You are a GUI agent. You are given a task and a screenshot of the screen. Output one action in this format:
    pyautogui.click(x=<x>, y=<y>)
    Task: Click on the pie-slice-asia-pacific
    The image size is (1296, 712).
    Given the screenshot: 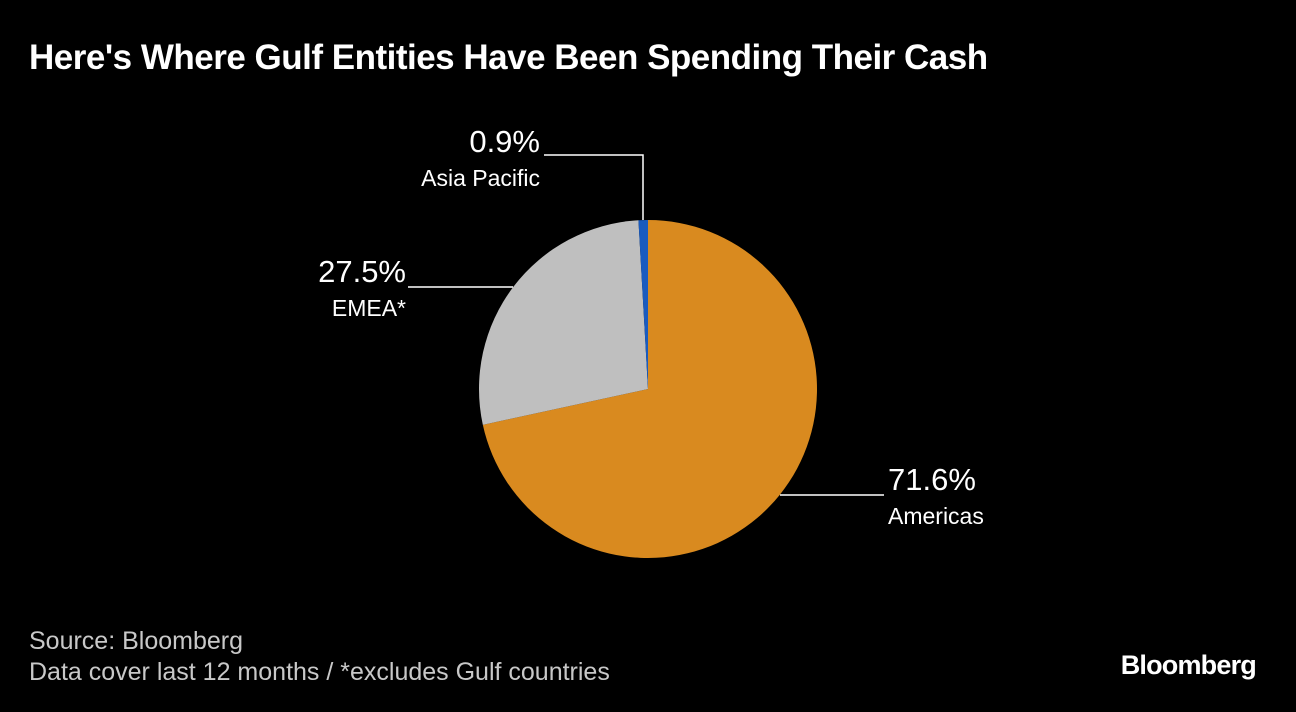 What is the action you would take?
    pyautogui.click(x=643, y=304)
    